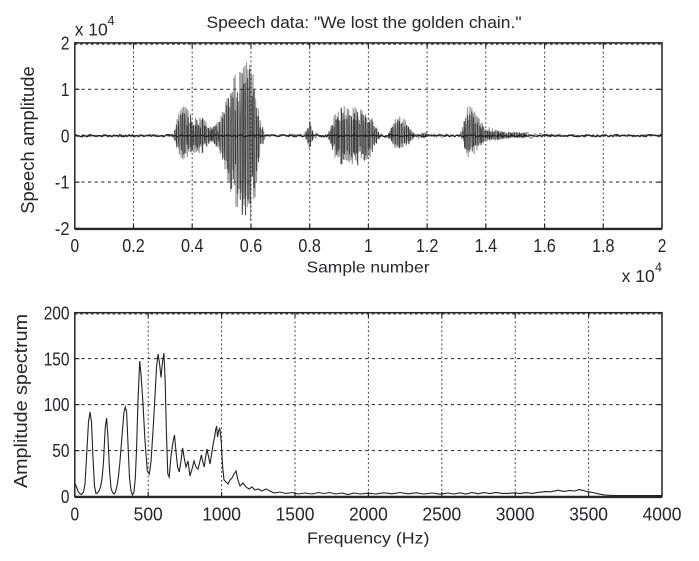  What do you see at coordinates (441, 515) in the screenshot?
I see `svg-text: 2500` at bounding box center [441, 515].